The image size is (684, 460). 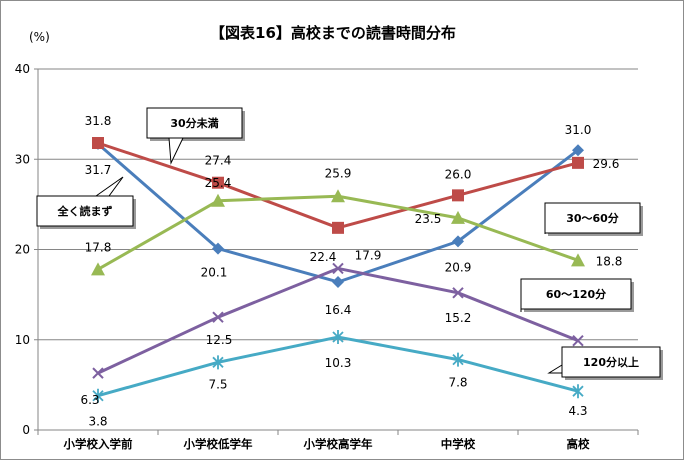 I want to click on x-tick-label: 中学校, so click(x=458, y=444).